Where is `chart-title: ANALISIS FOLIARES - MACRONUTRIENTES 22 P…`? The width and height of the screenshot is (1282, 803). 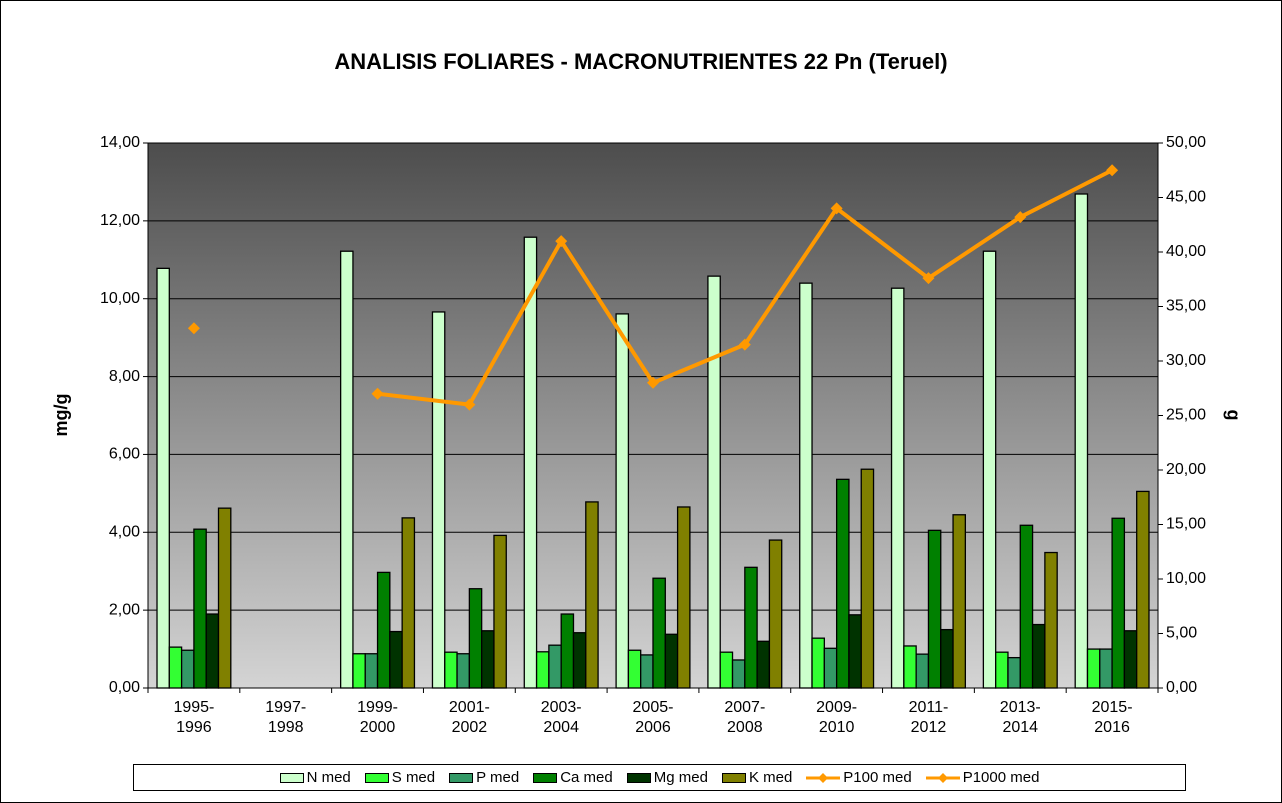 chart-title: ANALISIS FOLIARES - MACRONUTRIENTES 22 P… is located at coordinates (640, 61).